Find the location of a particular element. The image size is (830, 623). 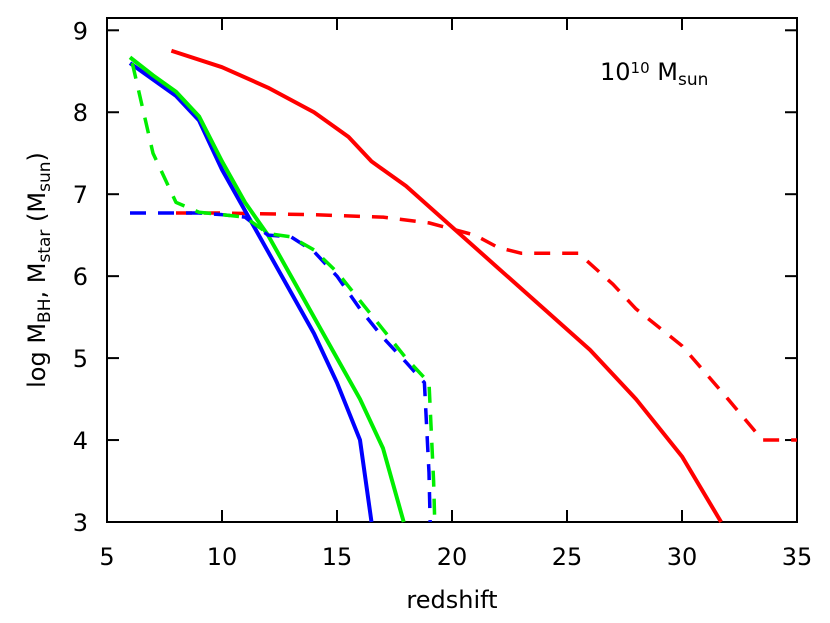

y-axis-label: log MBH, Mstar (Msun) is located at coordinates (39, 270).